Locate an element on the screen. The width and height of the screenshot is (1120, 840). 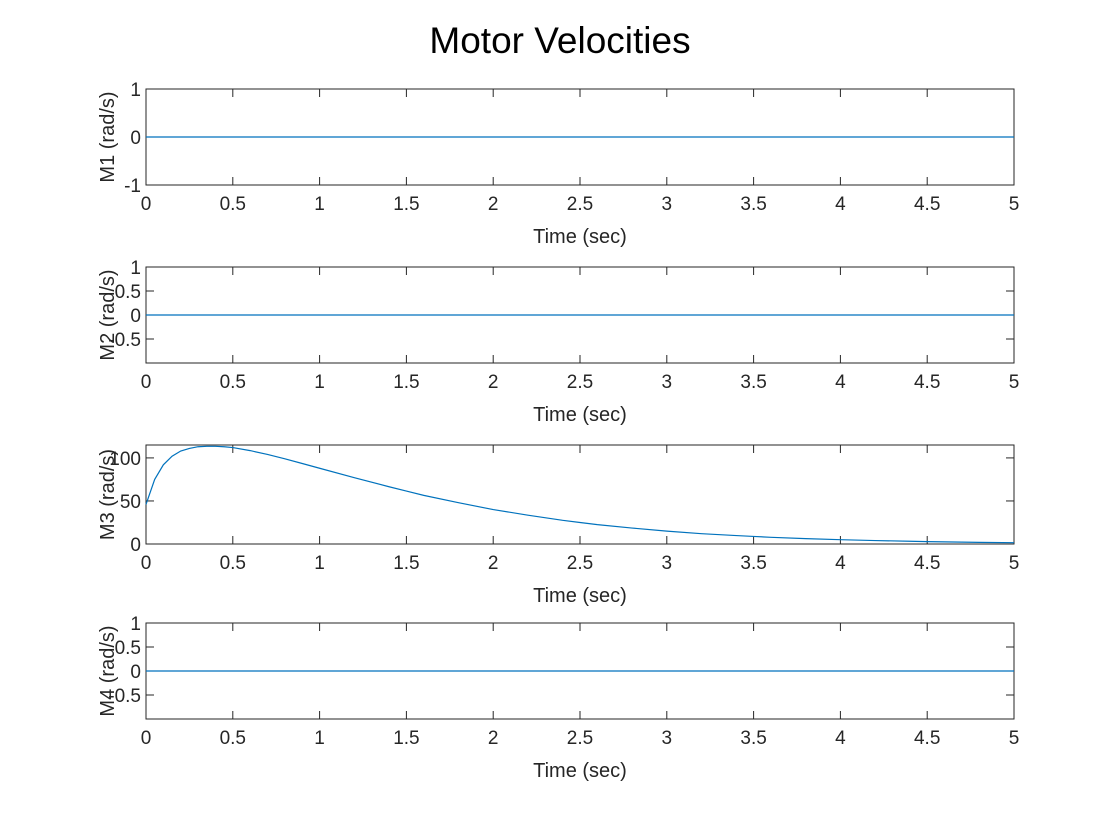
y-tick-label: 100 is located at coordinates (125, 459).